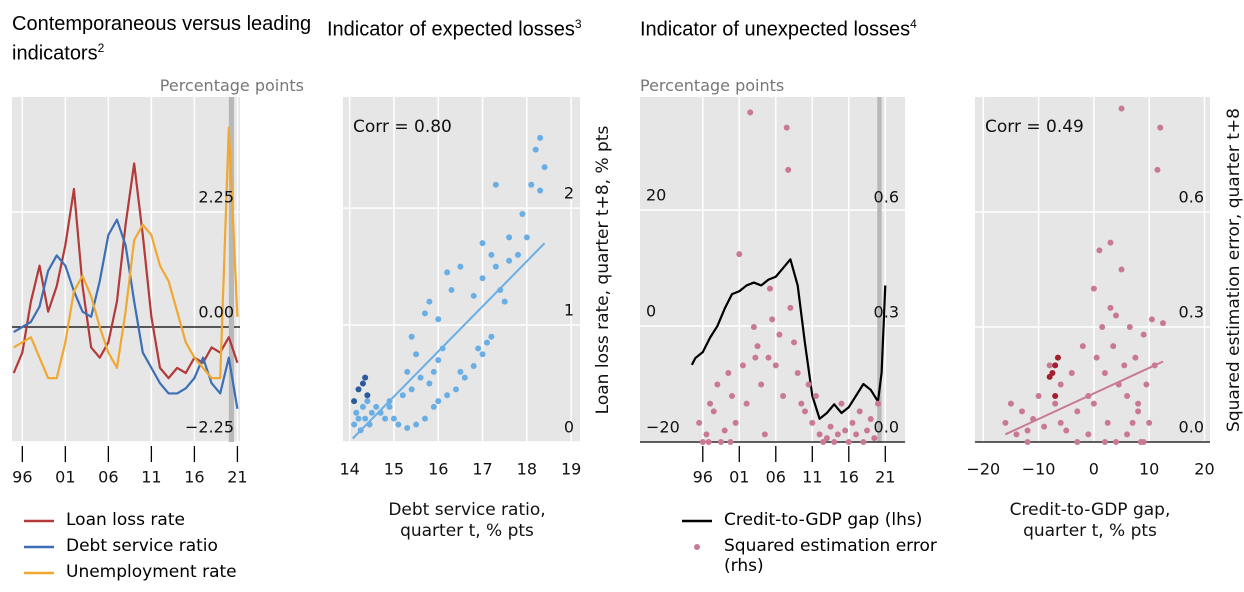 The width and height of the screenshot is (1244, 592). I want to click on y2-tick-label: 0.3, so click(886, 312).